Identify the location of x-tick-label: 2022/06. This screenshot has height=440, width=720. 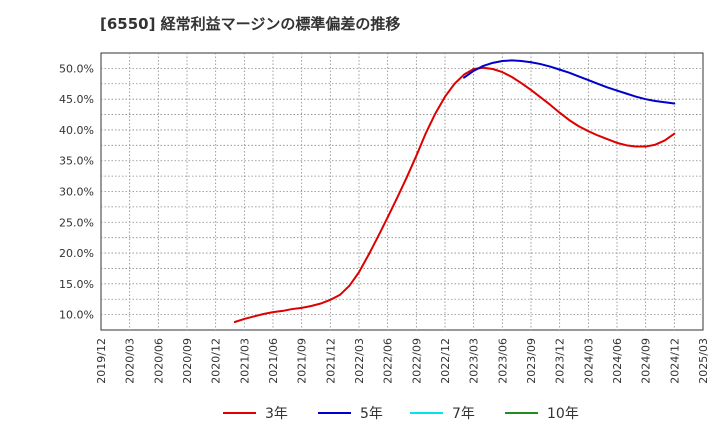
(388, 361).